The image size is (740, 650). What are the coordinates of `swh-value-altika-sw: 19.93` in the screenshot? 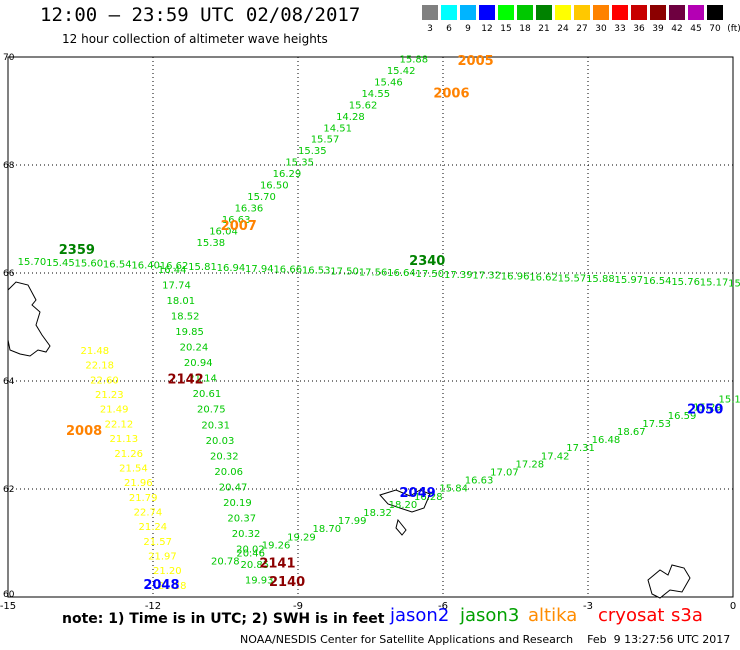 It's located at (259, 581).